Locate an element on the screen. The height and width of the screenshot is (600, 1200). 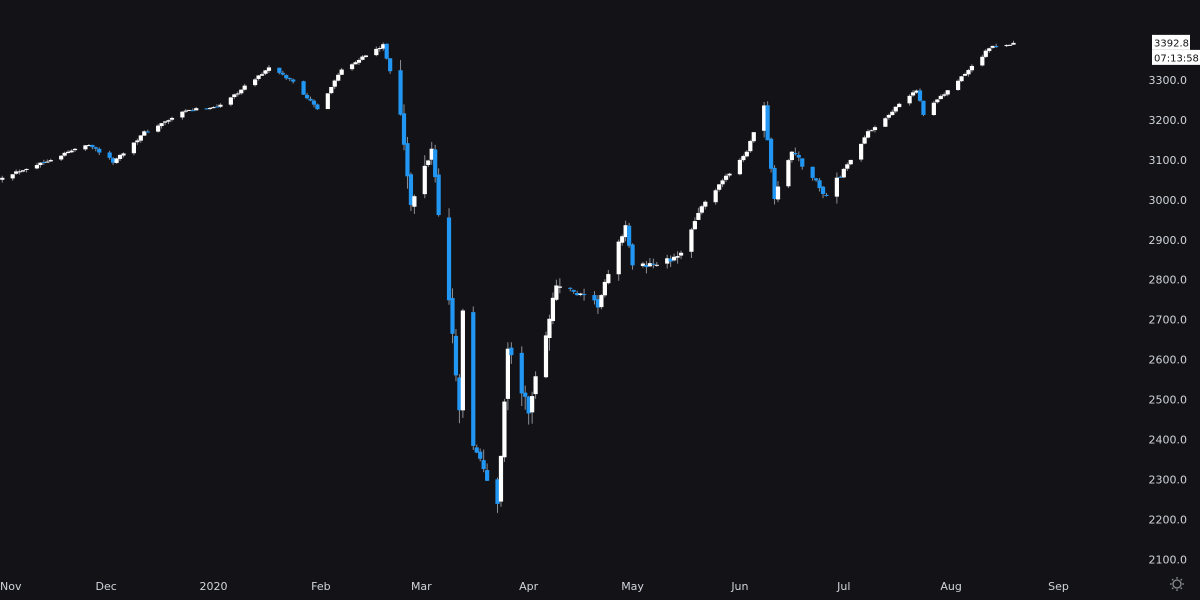
y-tick-label: 3300.0 is located at coordinates (1168, 80).